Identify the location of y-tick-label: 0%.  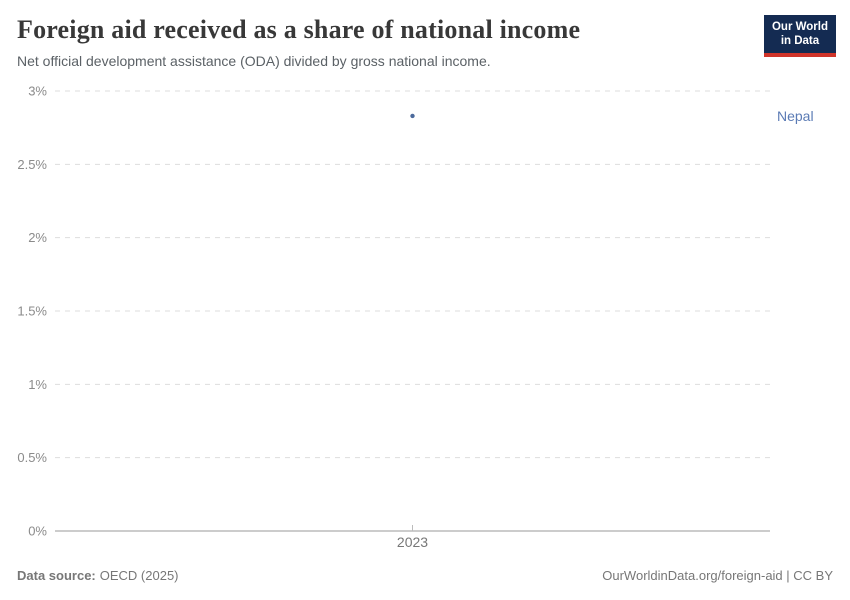
(37, 531).